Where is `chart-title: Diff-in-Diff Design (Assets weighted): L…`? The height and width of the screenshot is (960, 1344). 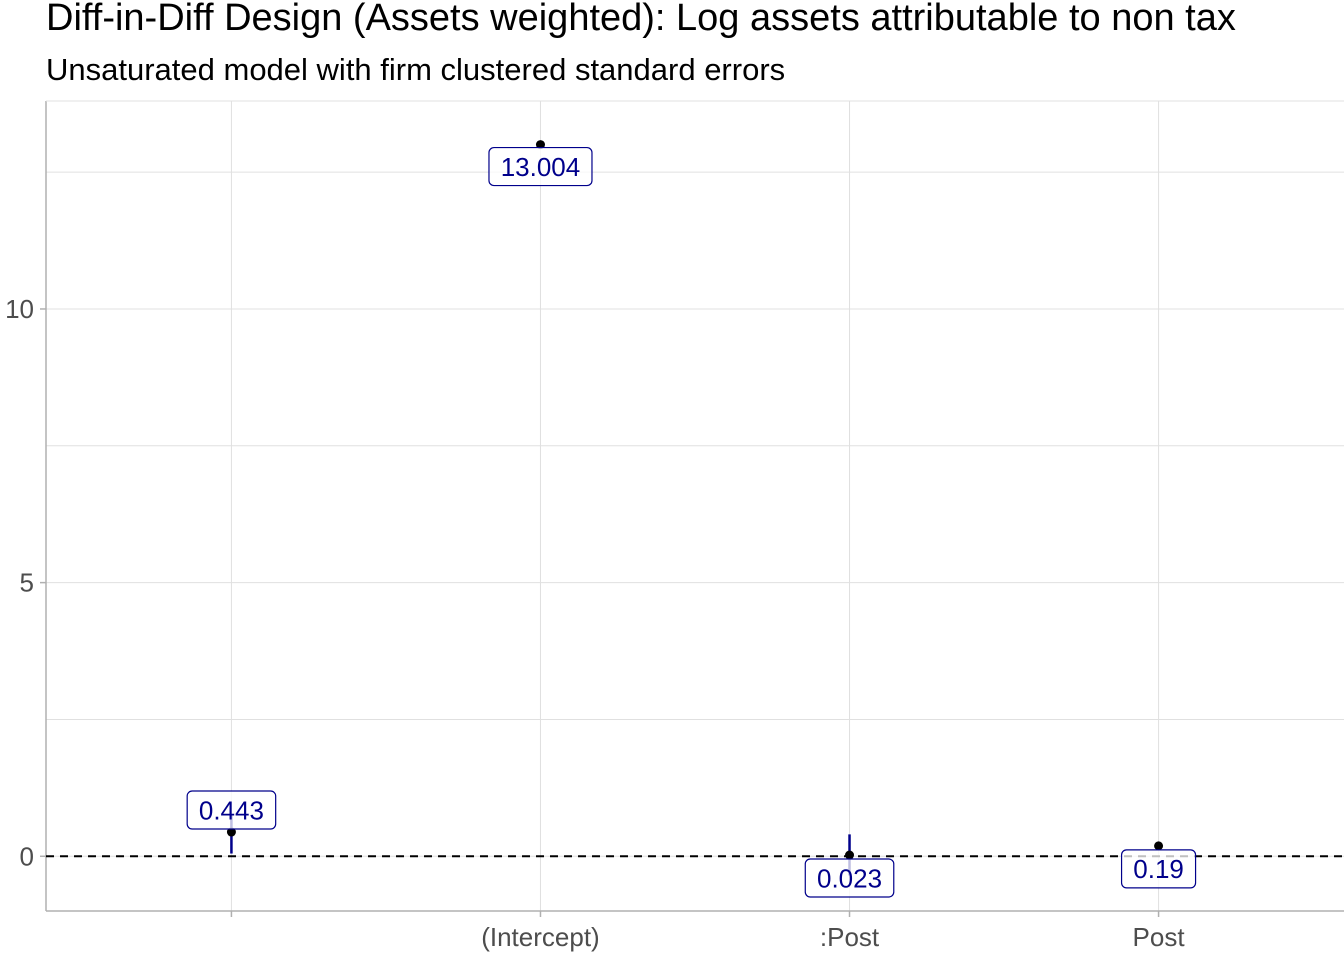
chart-title: Diff-in-Diff Design (Assets weighted): L… is located at coordinates (641, 19).